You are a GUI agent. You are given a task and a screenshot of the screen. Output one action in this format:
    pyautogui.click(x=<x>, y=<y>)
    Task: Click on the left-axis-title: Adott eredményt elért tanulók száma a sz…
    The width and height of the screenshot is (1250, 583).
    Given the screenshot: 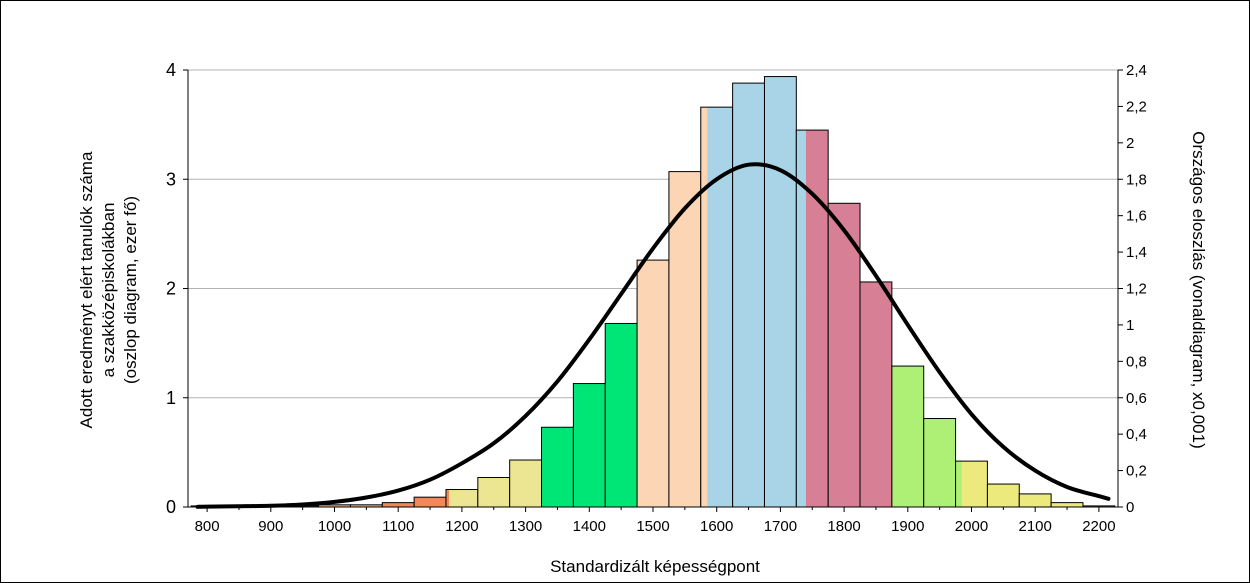 What is the action you would take?
    pyautogui.click(x=108, y=289)
    